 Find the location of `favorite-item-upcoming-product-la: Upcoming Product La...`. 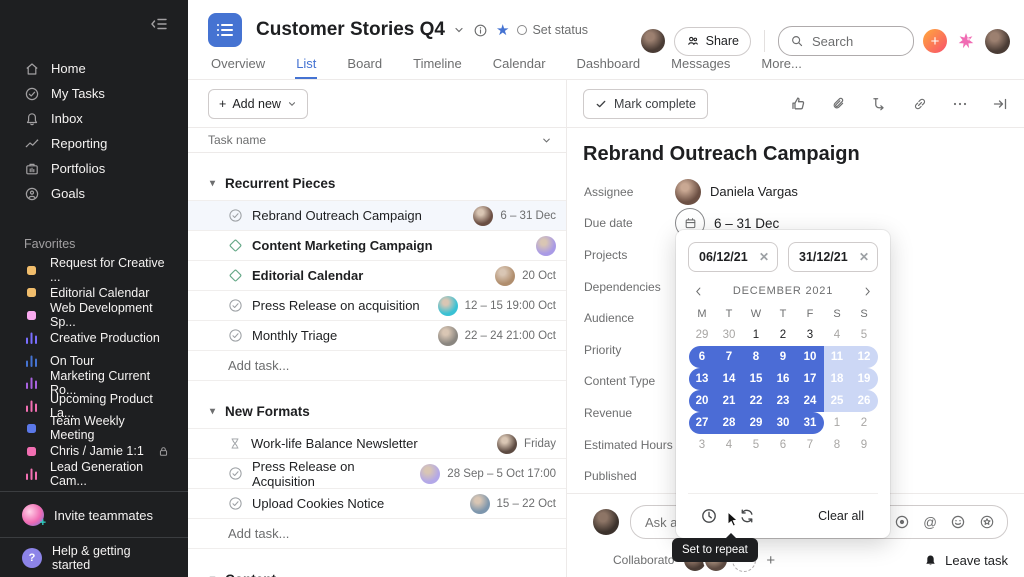

favorite-item-upcoming-product-la: Upcoming Product La... is located at coordinates (94, 406).